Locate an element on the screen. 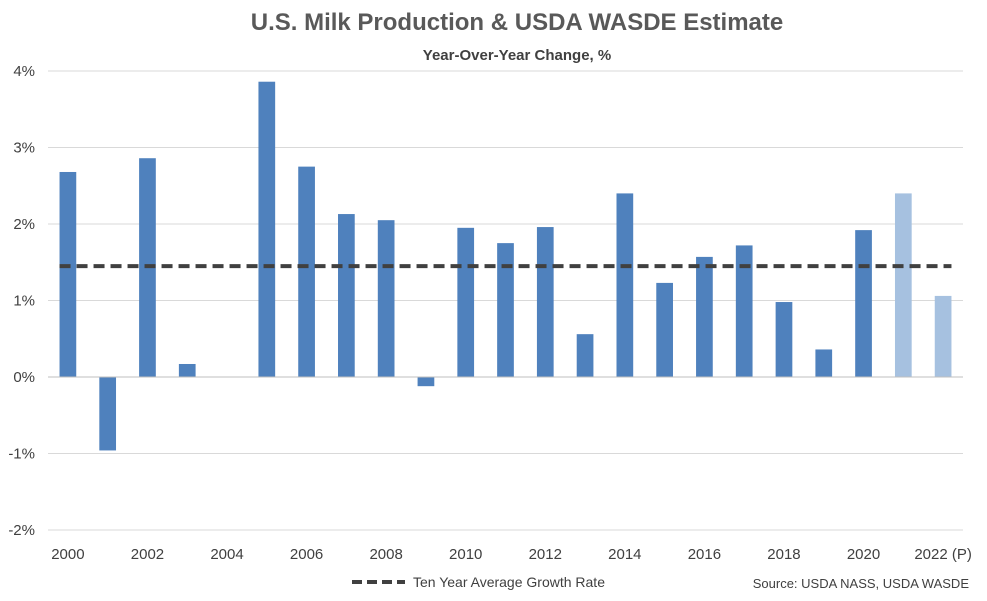 This screenshot has width=987, height=601. y-tick-label: 3% is located at coordinates (24, 148).